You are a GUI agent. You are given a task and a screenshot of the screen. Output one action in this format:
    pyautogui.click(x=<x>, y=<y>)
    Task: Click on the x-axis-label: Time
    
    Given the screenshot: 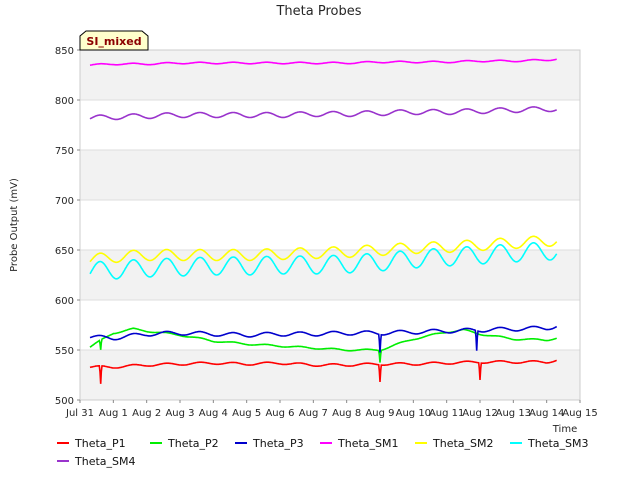 What is the action you would take?
    pyautogui.click(x=564, y=429)
    